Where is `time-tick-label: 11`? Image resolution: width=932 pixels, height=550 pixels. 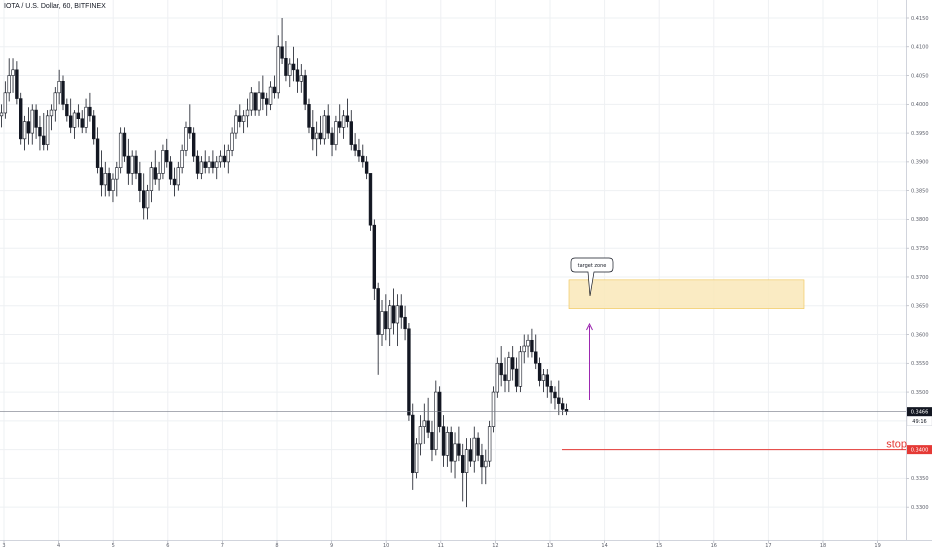
time-tick-label: 11 is located at coordinates (441, 546).